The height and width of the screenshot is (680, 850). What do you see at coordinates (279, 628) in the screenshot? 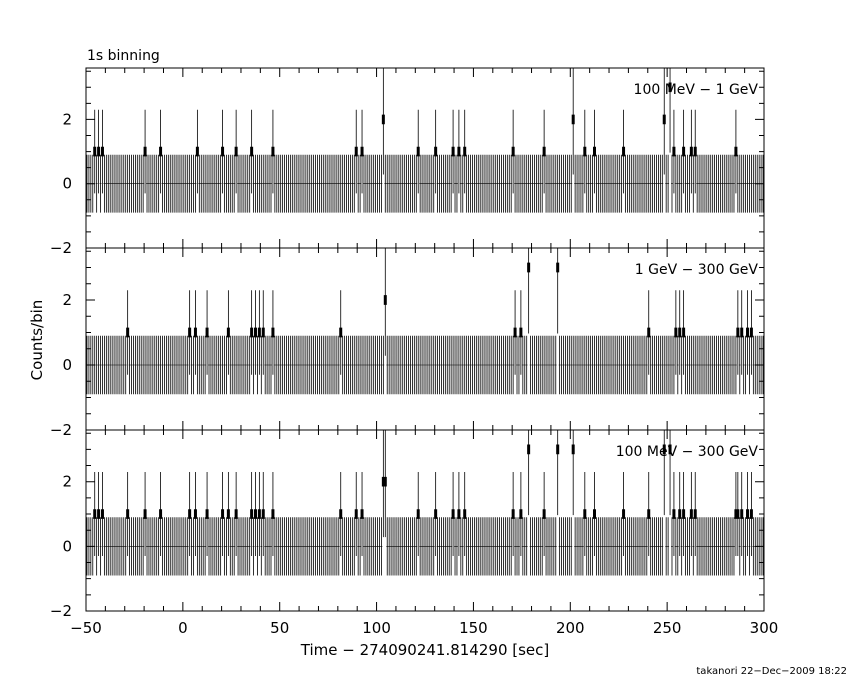
I see `x-tick-label: 50` at bounding box center [279, 628].